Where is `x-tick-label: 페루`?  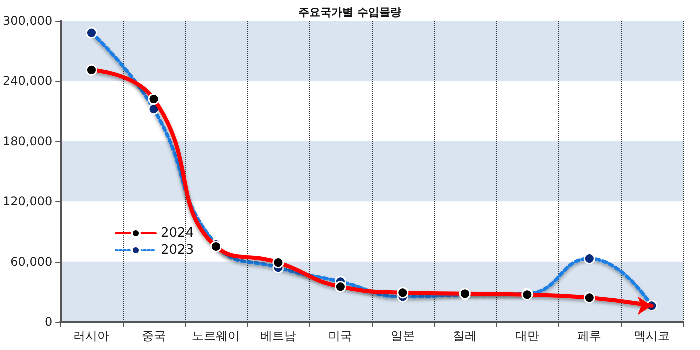
x-tick-label: 페루 is located at coordinates (590, 336).